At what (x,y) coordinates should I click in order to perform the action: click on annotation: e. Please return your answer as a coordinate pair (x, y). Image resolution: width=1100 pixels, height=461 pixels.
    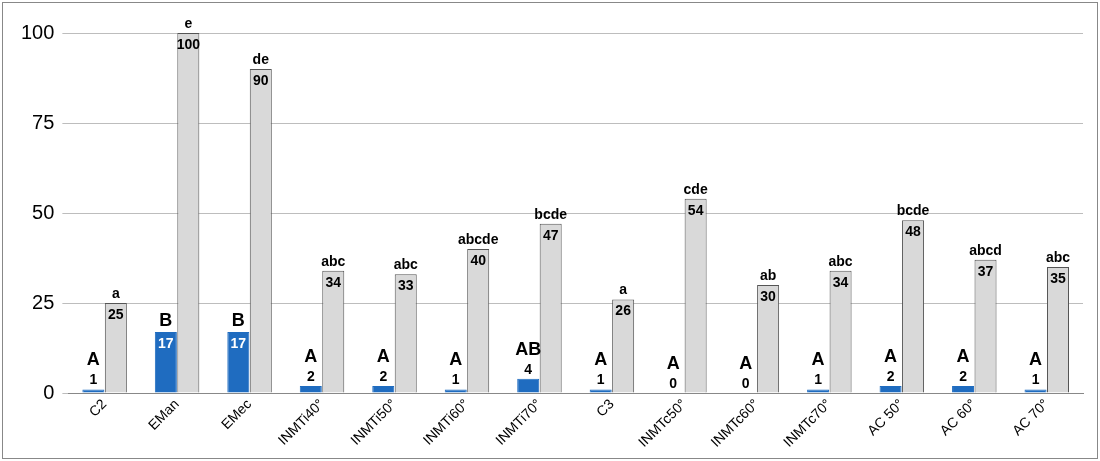
    Looking at the image, I should click on (188, 22).